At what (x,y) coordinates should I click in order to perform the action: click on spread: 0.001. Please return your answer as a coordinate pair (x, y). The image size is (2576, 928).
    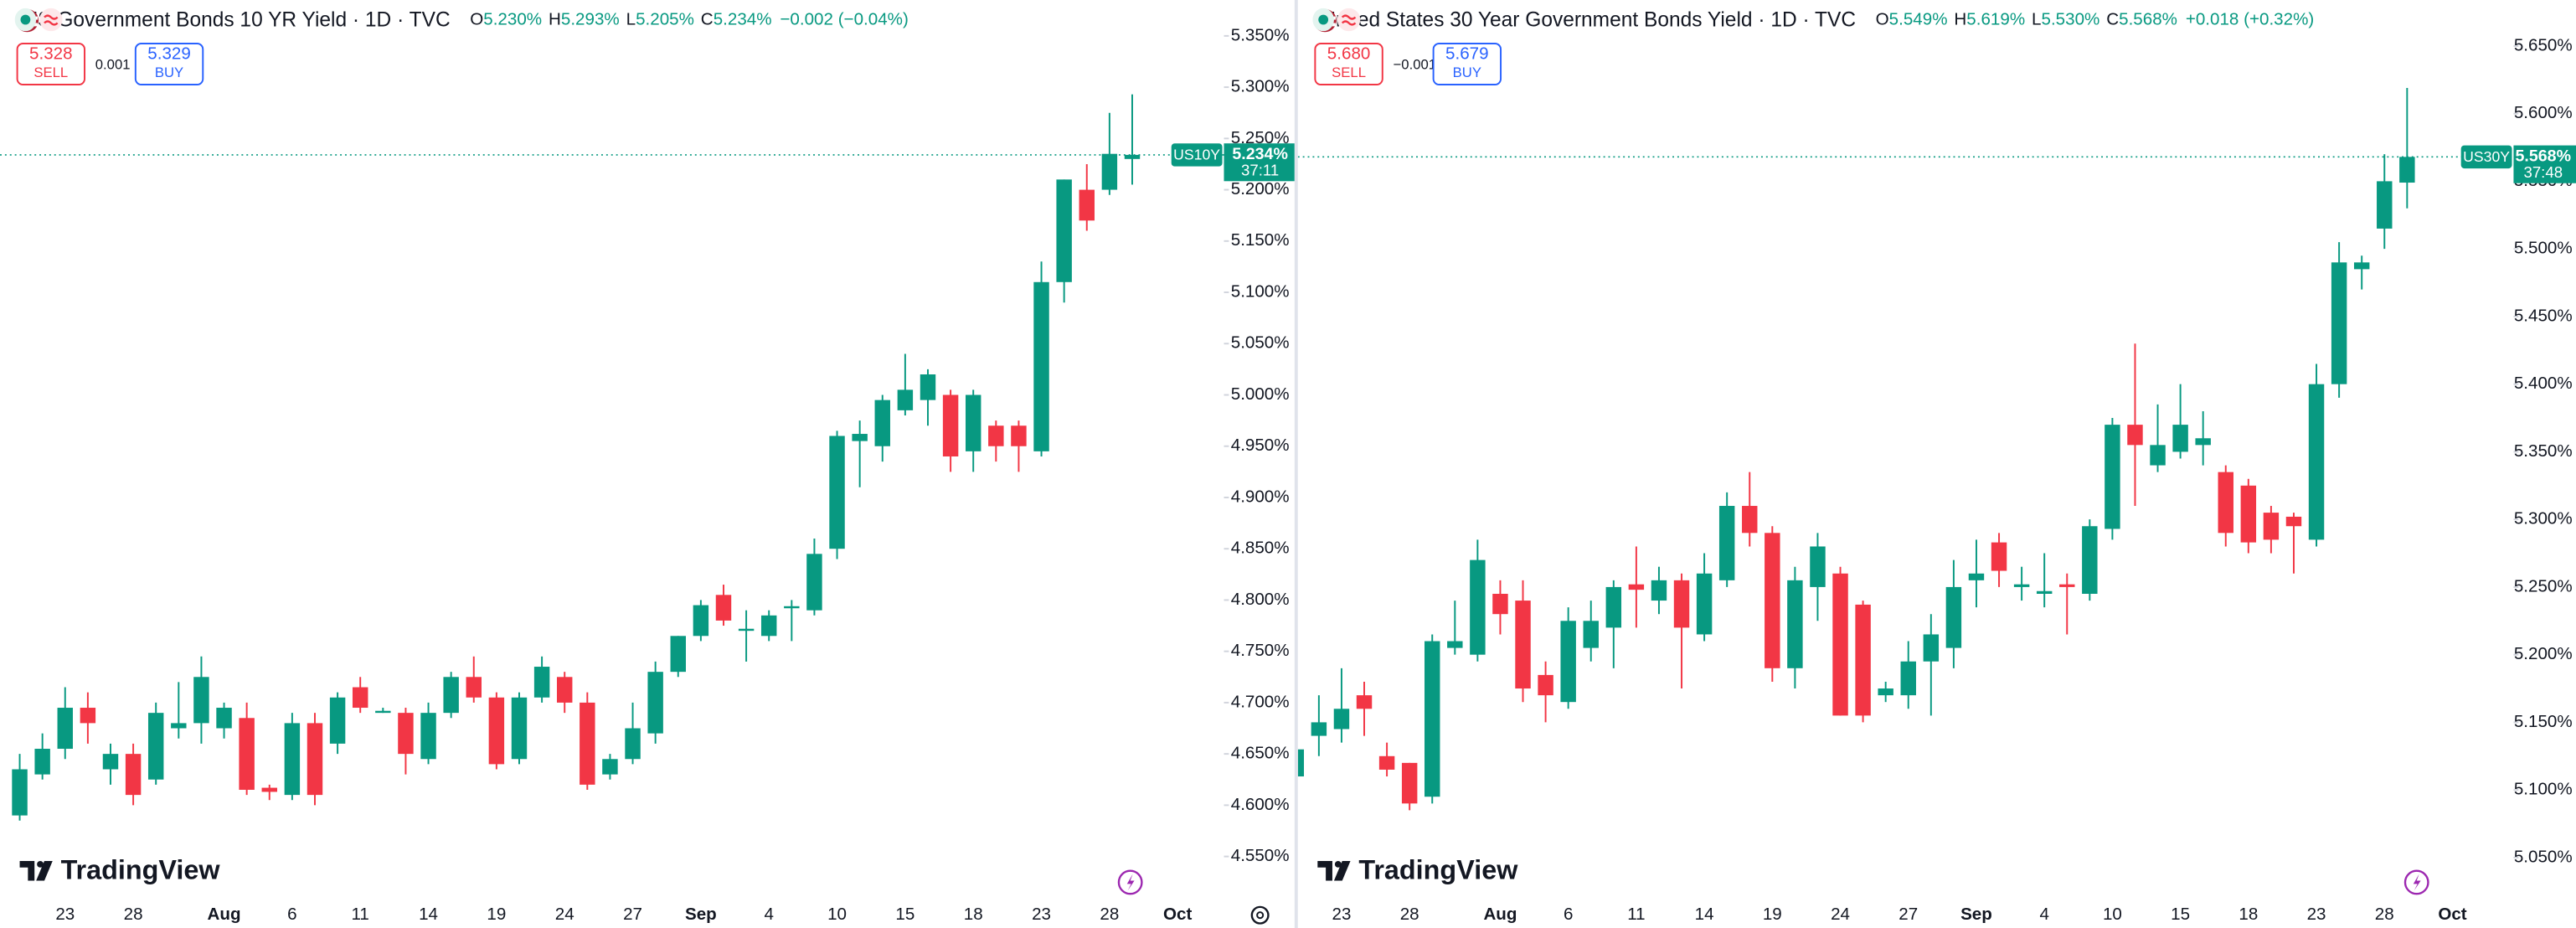
    Looking at the image, I should click on (113, 64).